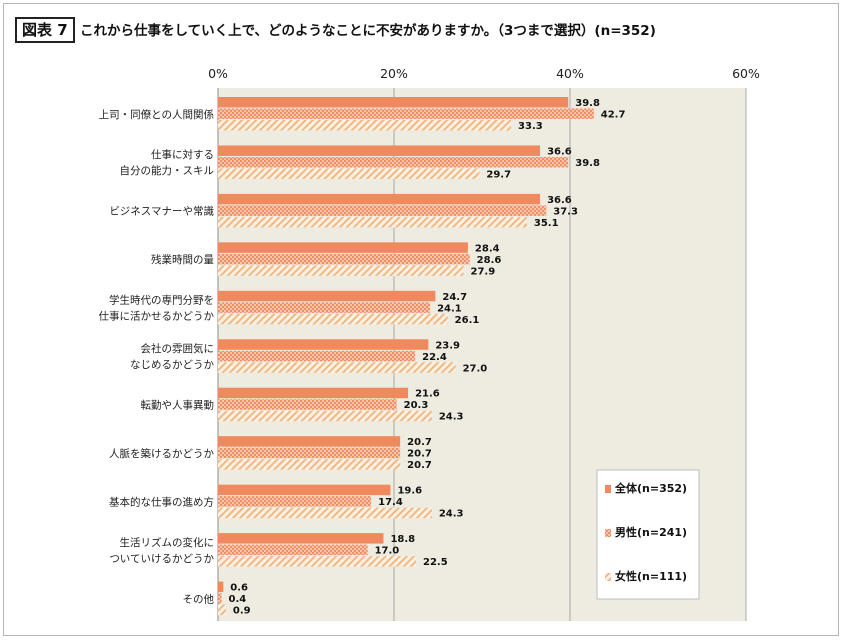 The width and height of the screenshot is (845, 642). Describe the element at coordinates (546, 223) in the screenshot. I see `data-label: 35.1` at that location.